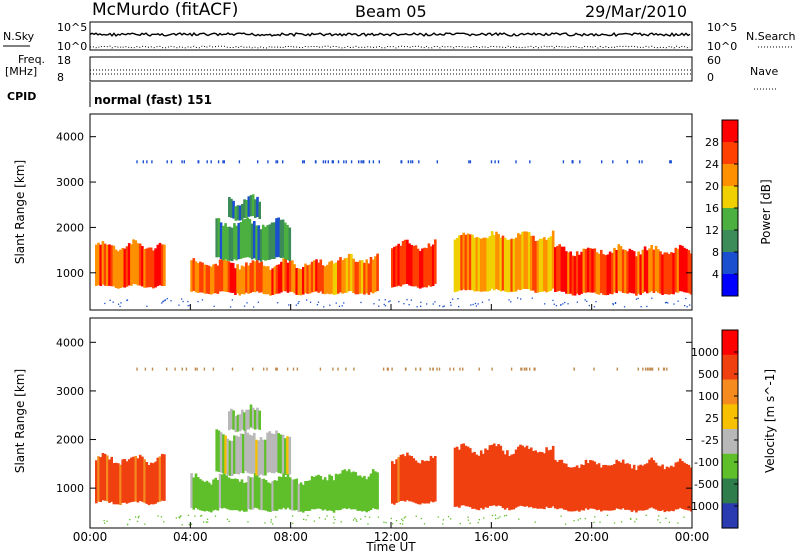  Describe the element at coordinates (72, 46) in the screenshot. I see `nsky-tick-bottom: 10^0` at that location.